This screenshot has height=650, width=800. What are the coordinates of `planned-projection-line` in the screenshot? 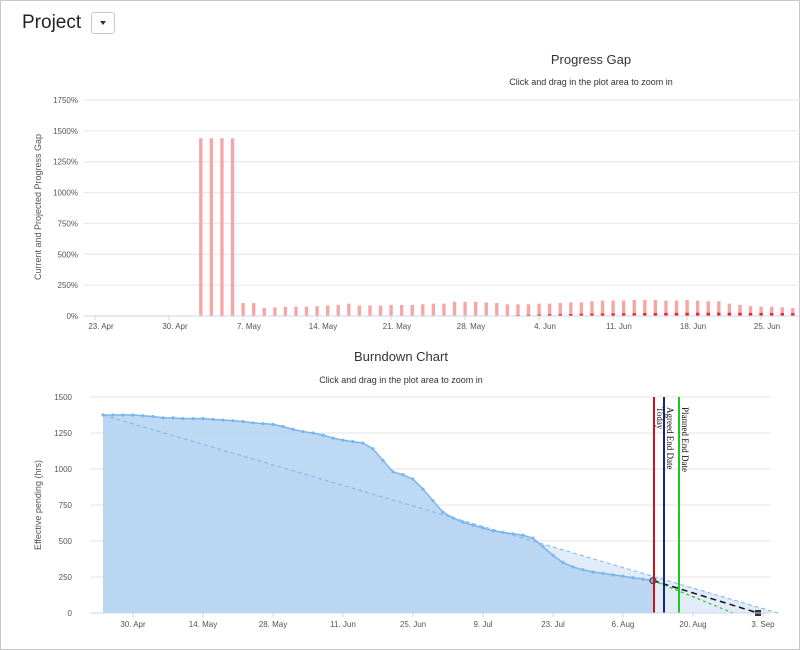 It's located at (693, 597).